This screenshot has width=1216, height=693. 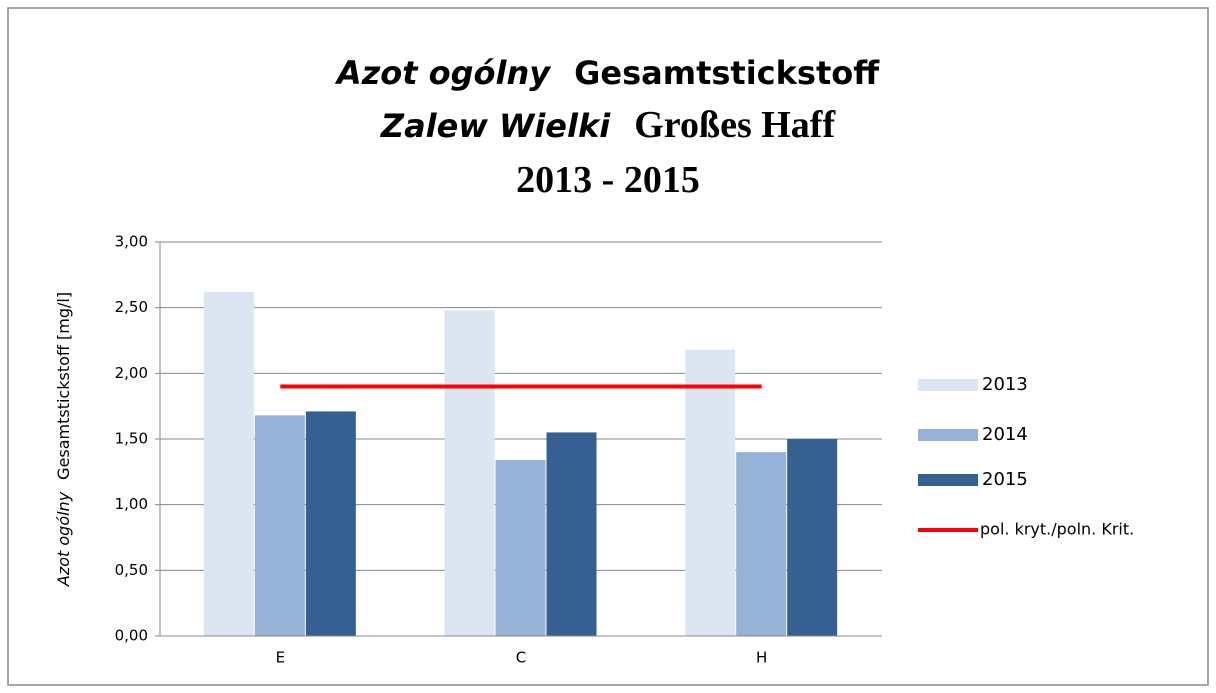 I want to click on legend-label: 2015, so click(x=1005, y=479).